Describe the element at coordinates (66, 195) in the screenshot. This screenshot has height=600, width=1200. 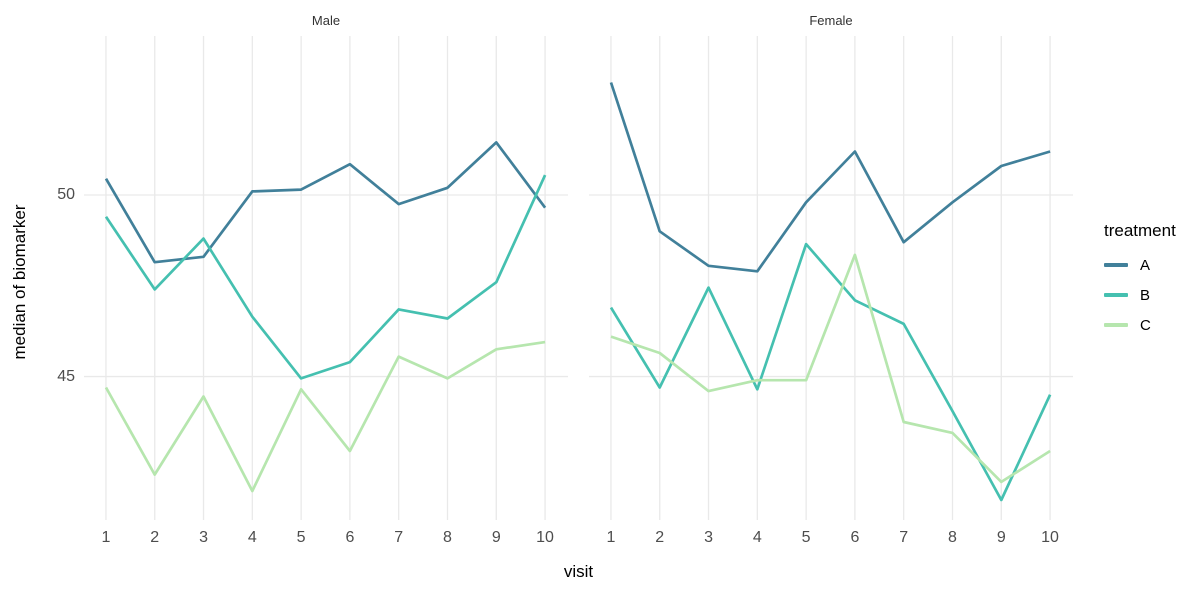
I see `y-tick-label: 50` at that location.